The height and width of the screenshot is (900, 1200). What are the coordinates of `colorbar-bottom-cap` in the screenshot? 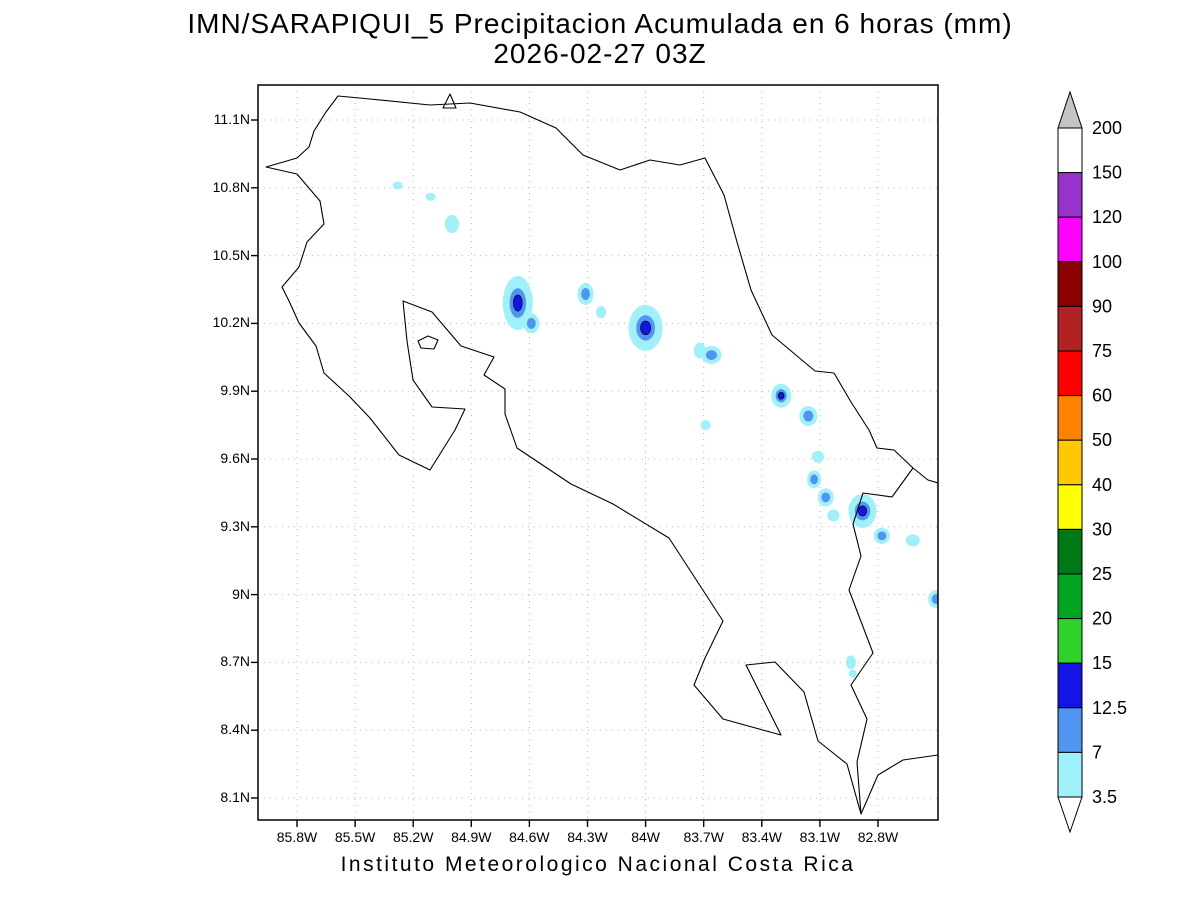 It's located at (1070, 815).